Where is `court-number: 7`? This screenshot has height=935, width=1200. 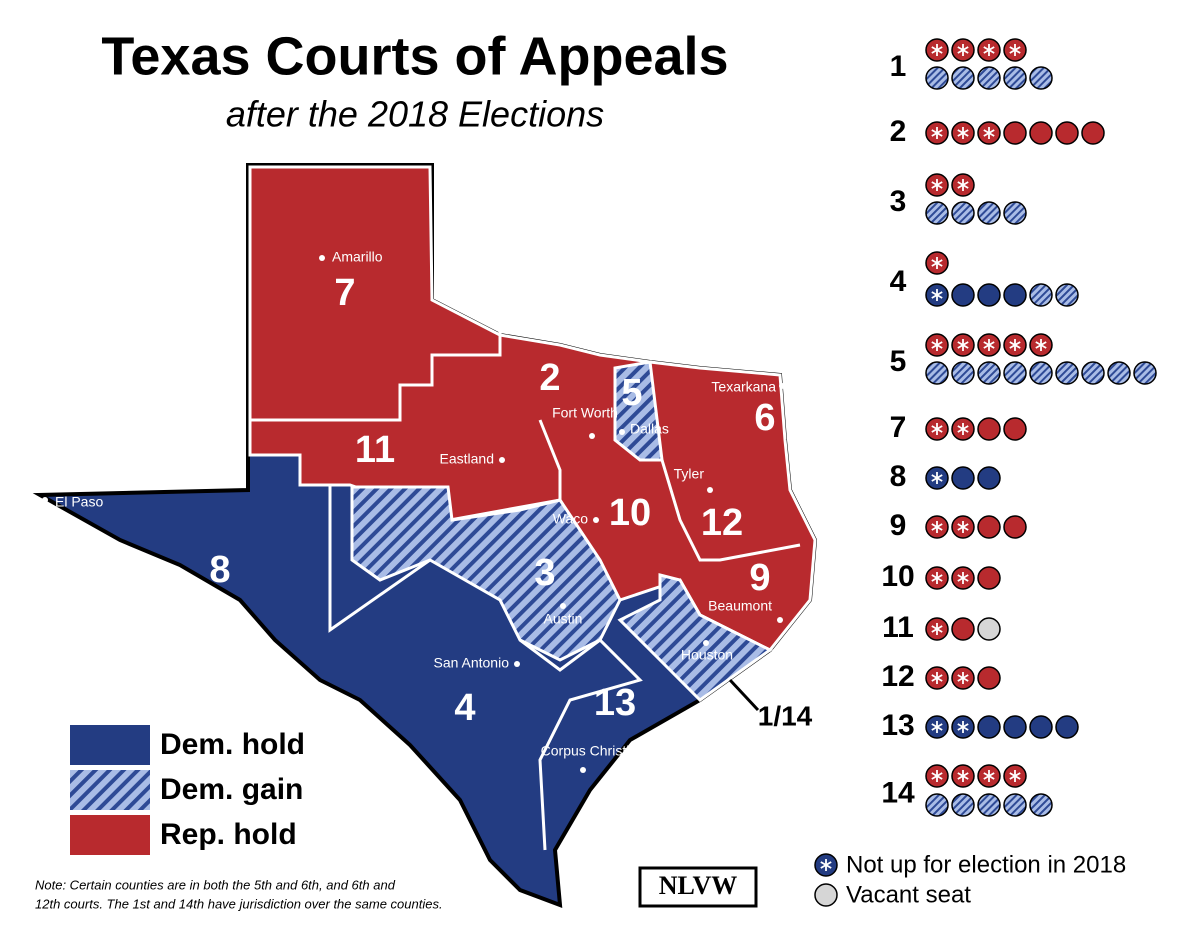
court-number: 7 is located at coordinates (898, 427).